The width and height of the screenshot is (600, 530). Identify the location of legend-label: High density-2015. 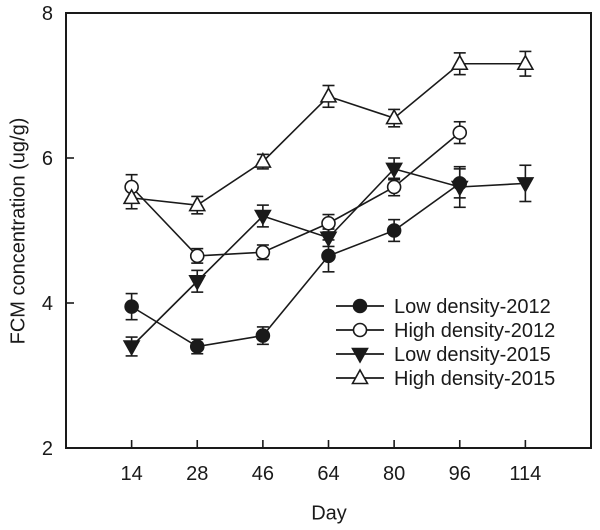
(474, 379).